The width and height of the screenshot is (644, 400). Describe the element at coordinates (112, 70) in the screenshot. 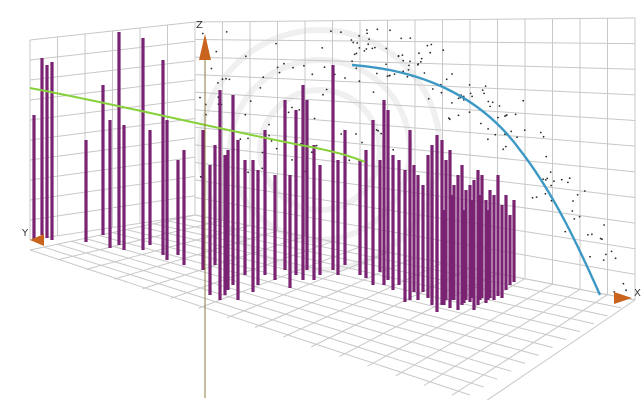

I see `left-wall-grid-hline` at that location.